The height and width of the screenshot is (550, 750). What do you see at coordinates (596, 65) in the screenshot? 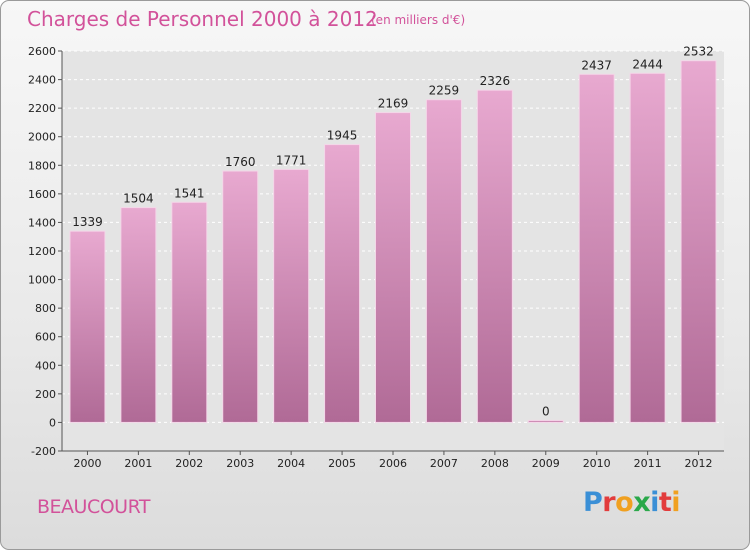
I see `bar-value-label: 2437` at bounding box center [596, 65].